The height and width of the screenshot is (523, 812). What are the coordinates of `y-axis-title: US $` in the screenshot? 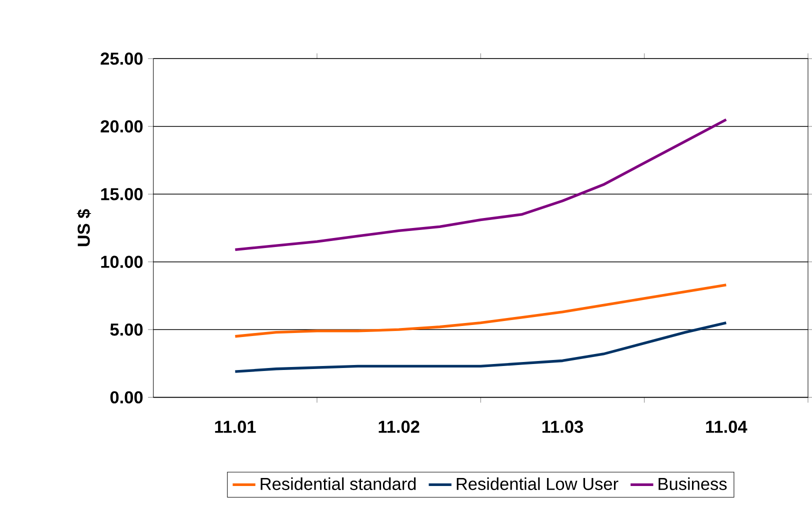 It's located at (83, 227).